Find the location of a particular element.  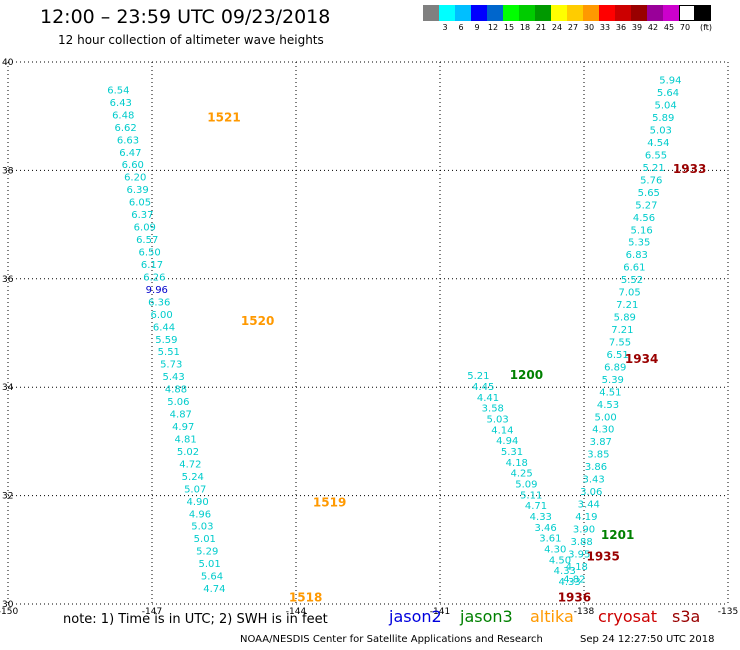

data-value-label: 4.14 is located at coordinates (502, 430).